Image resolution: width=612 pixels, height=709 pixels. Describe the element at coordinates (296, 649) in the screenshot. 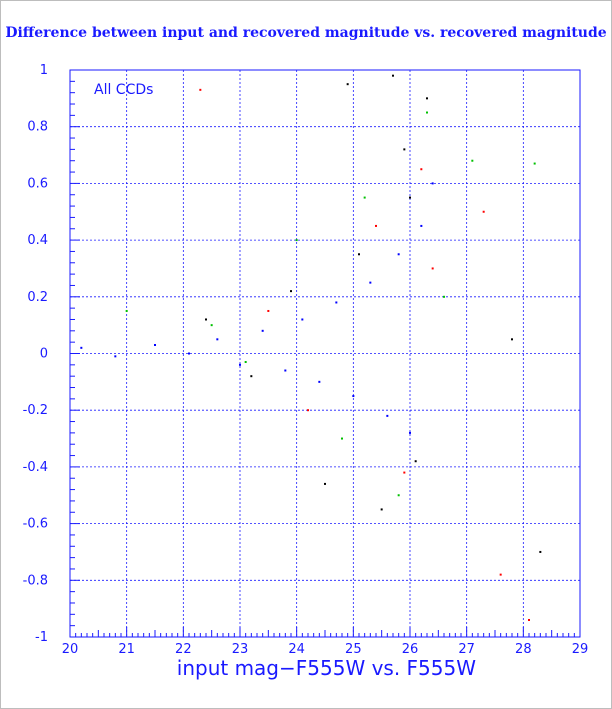

I see `x-tick-label: 24` at that location.